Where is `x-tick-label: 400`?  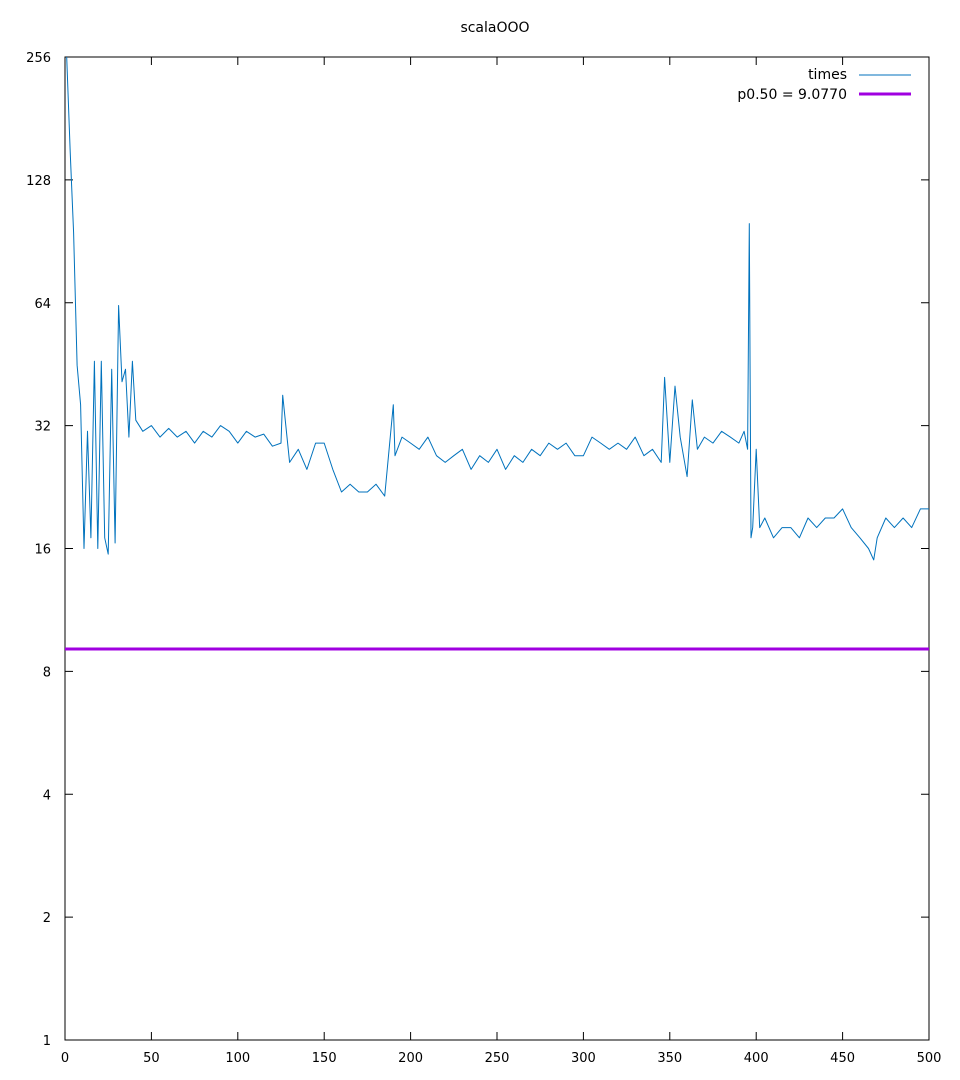 x-tick-label: 400 is located at coordinates (756, 1058).